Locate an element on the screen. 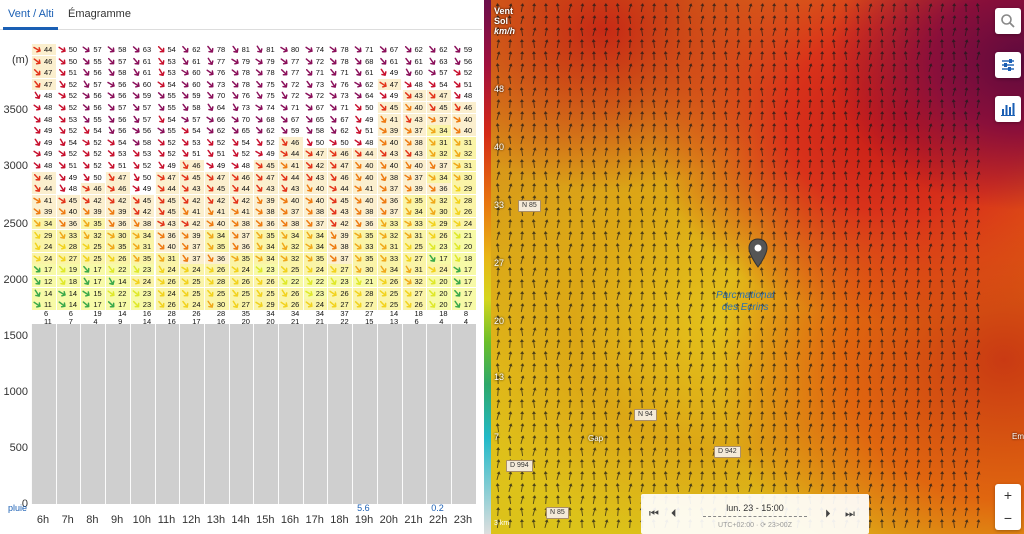 This screenshot has height=534, width=1024. wind-cell: ➜ 20 is located at coordinates (437, 292).